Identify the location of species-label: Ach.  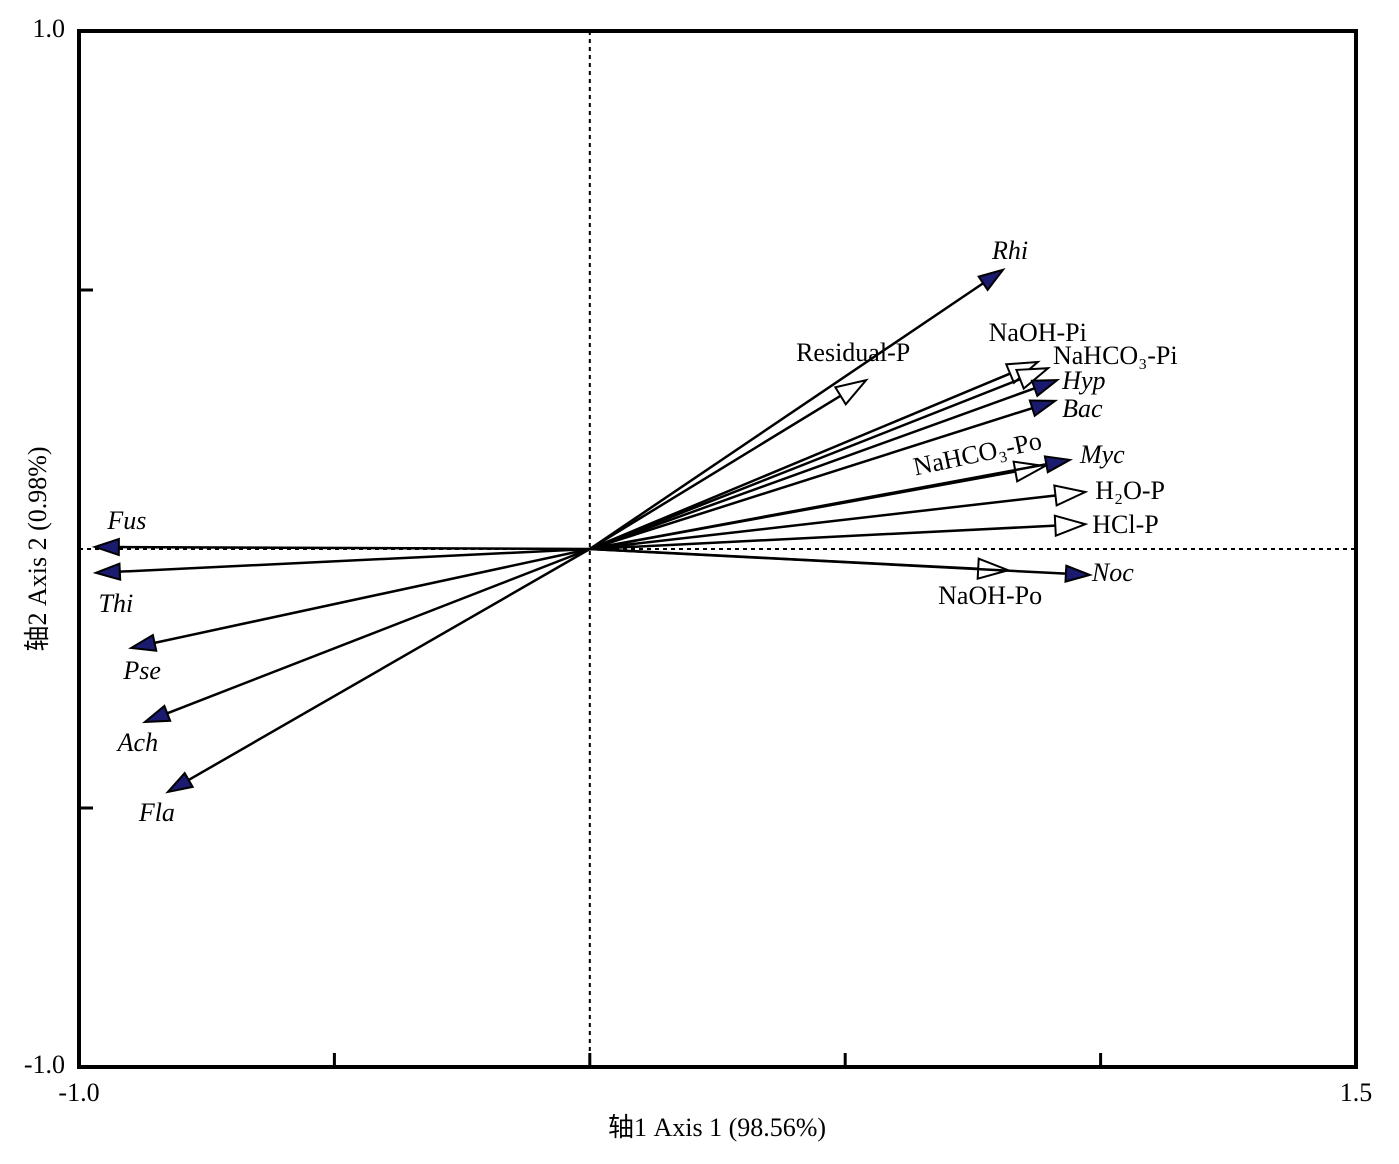
(137, 742).